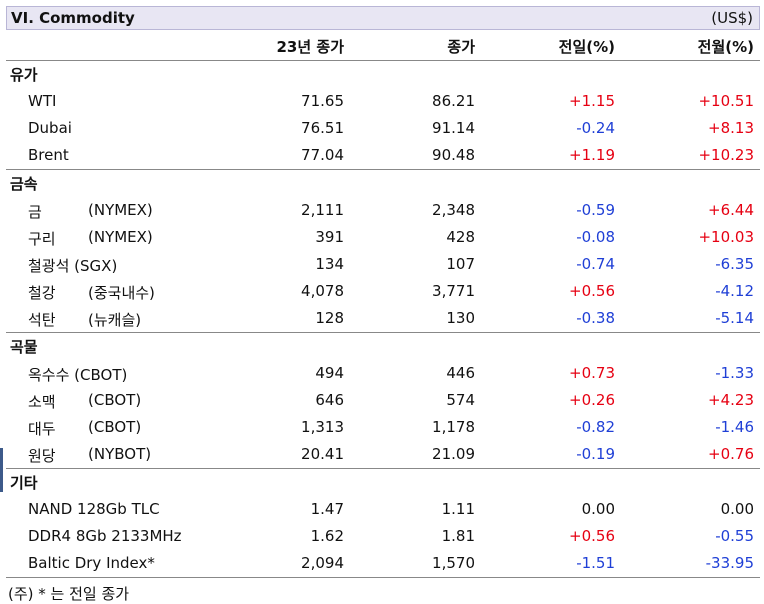  What do you see at coordinates (329, 318) in the screenshot?
I see `prev-year-close-cell: 128` at bounding box center [329, 318].